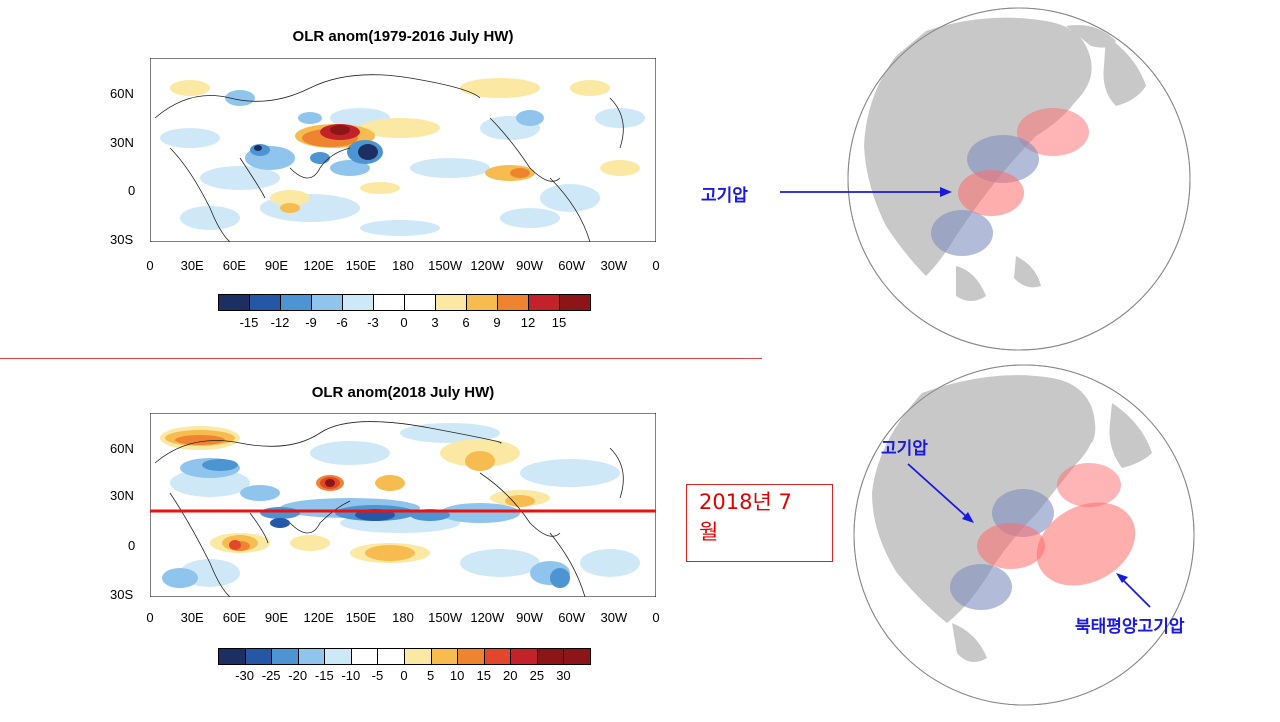 This screenshot has height=722, width=1280. I want to click on colorbar-label: 5, so click(430, 675).